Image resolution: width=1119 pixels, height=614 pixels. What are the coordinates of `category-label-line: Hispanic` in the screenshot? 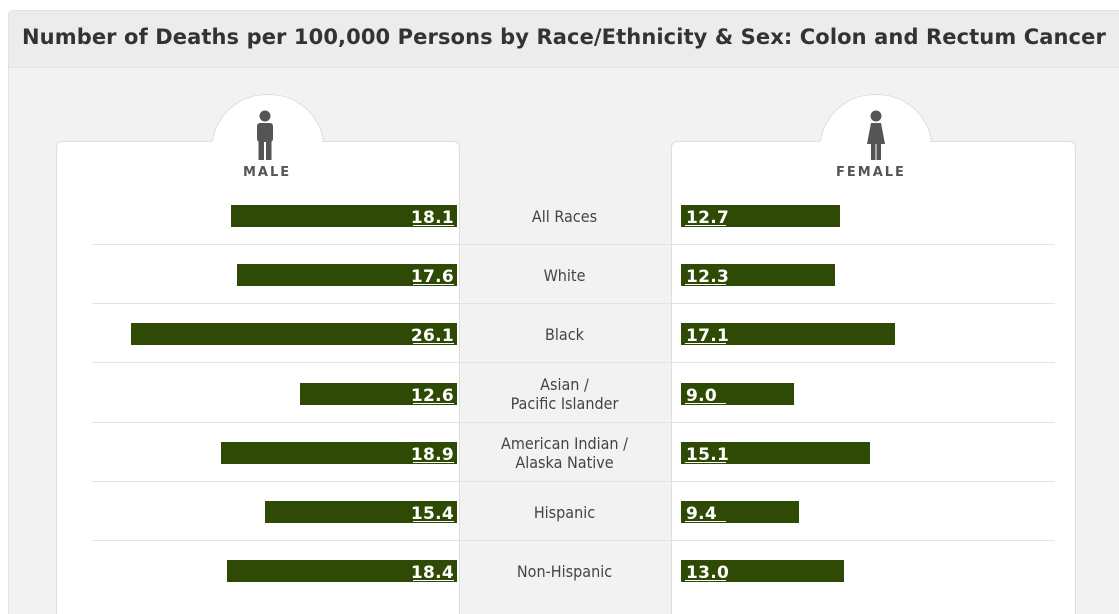 It's located at (564, 512).